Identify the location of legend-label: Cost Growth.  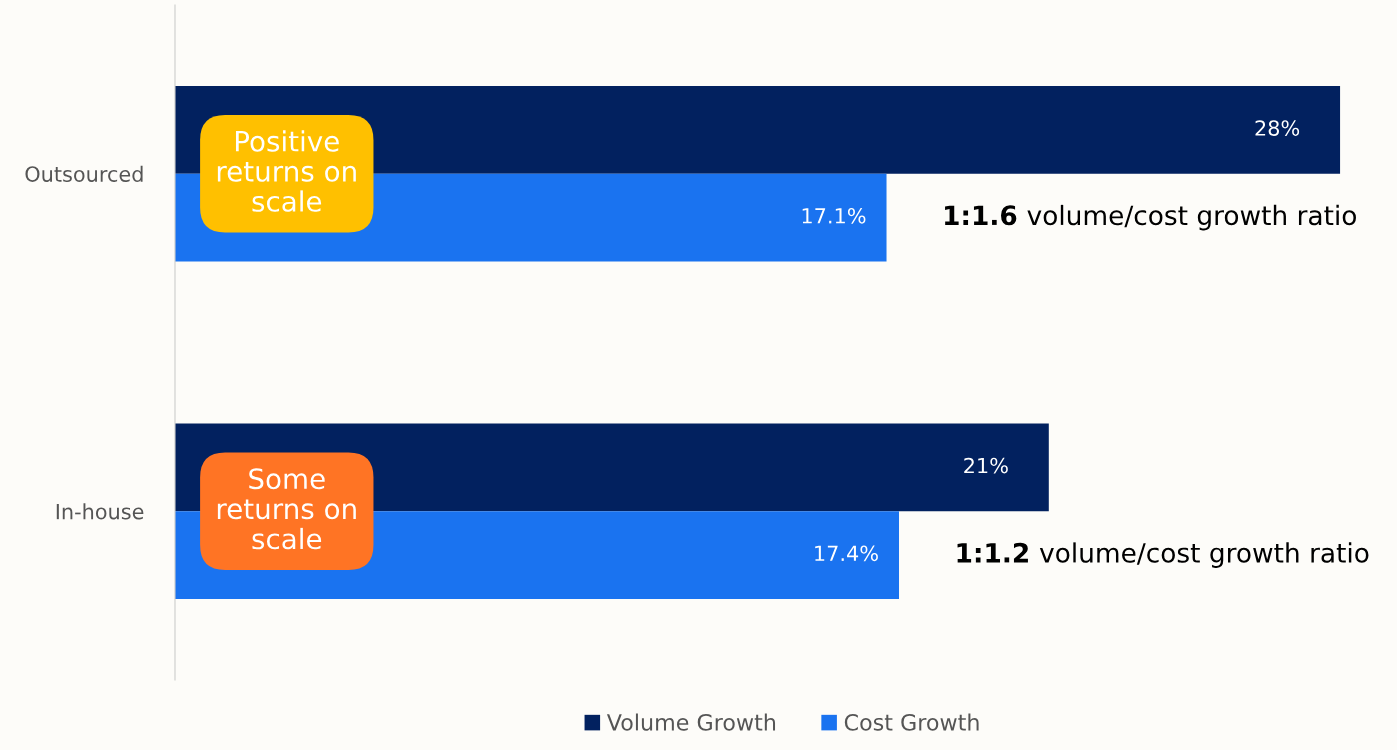
(911, 722).